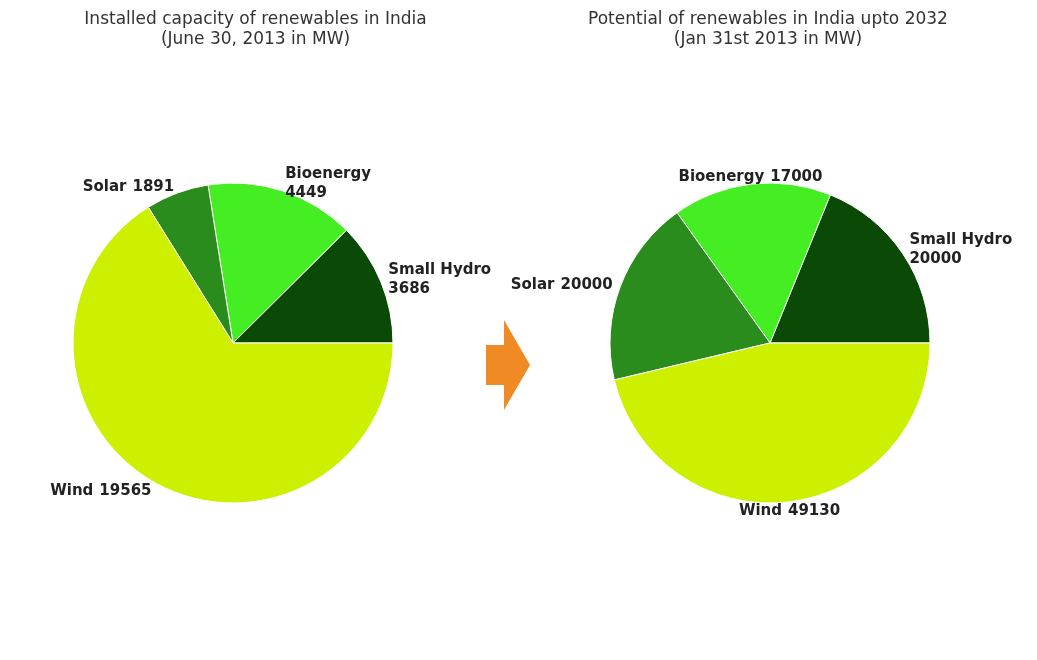 The image size is (1037, 660). Describe the element at coordinates (153, 185) in the screenshot. I see `data-label: 1891` at that location.